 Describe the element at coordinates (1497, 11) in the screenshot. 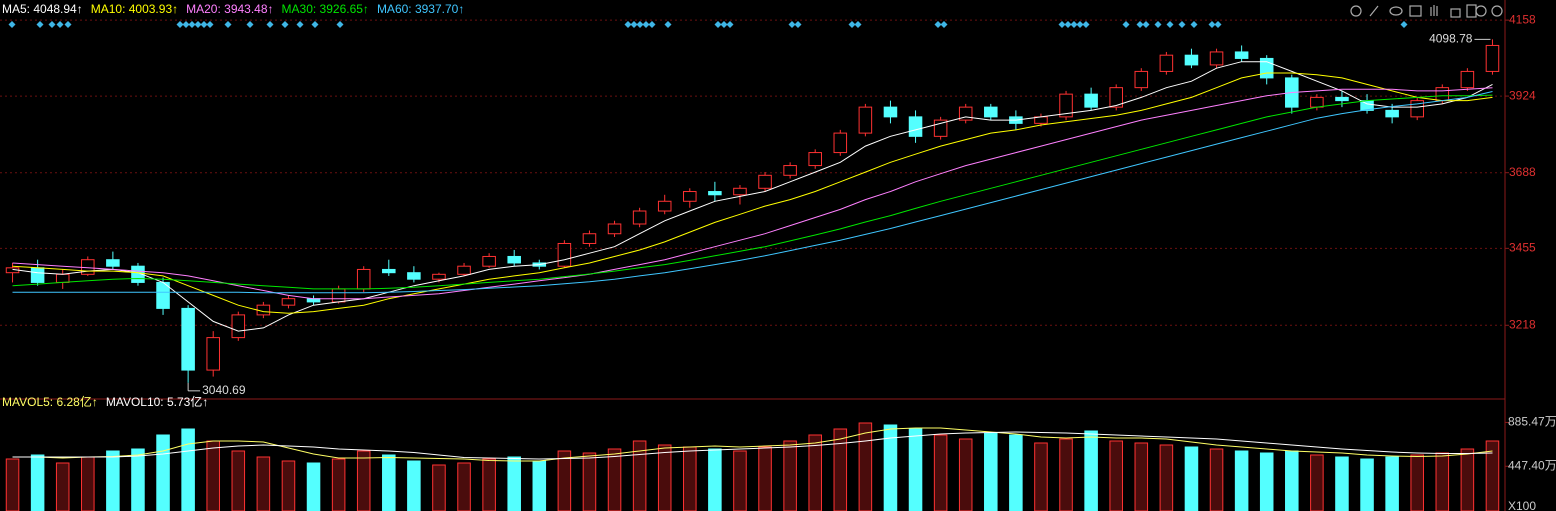

I see `zoom-out-icon` at that location.